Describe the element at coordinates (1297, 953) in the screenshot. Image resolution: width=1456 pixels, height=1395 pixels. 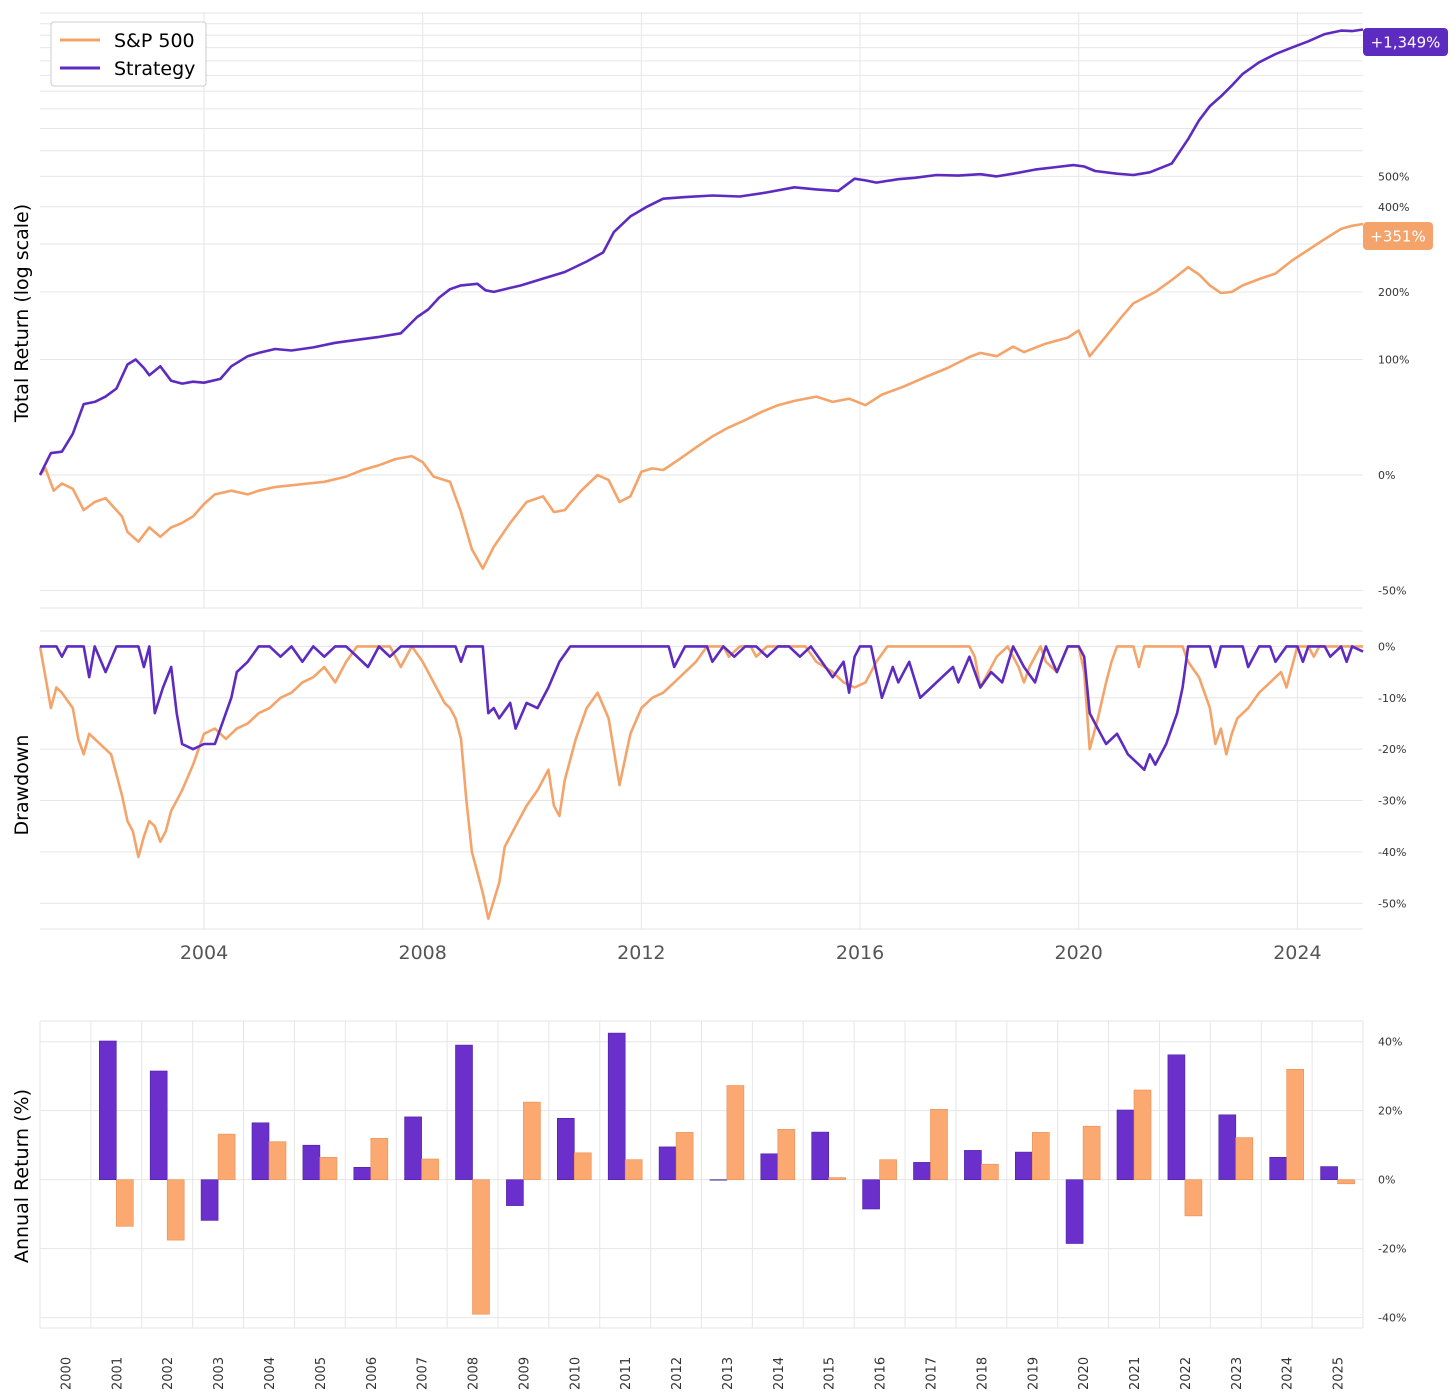
I see `x-tick-label: 2024` at that location.